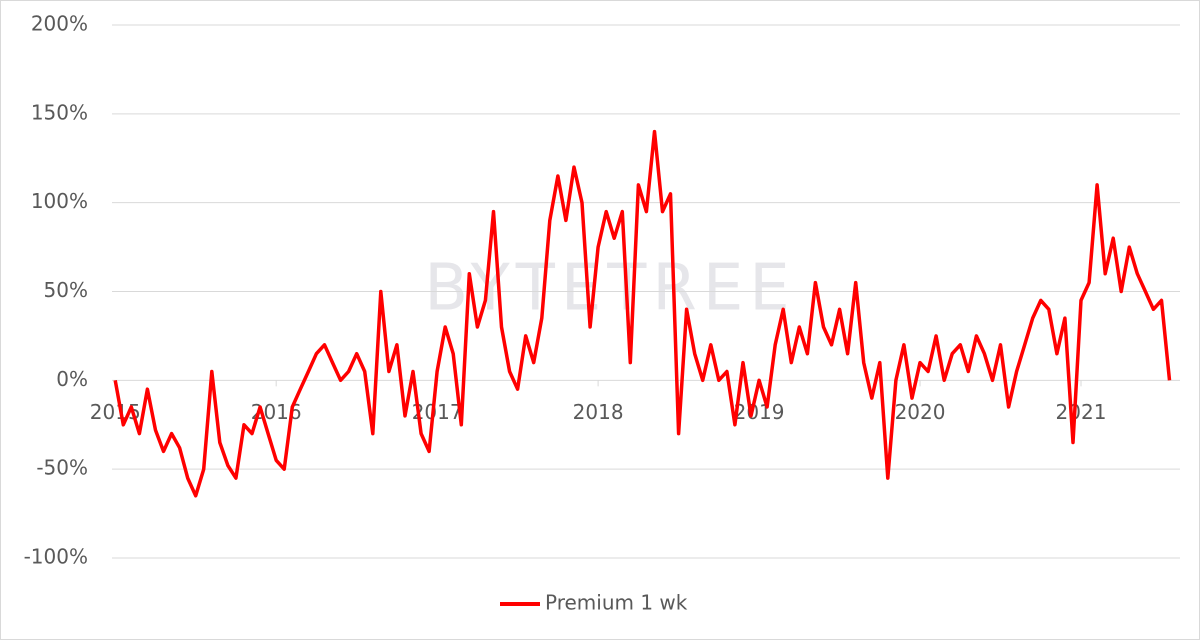 Image resolution: width=1200 pixels, height=640 pixels. What do you see at coordinates (56, 557) in the screenshot?
I see `y-tick-label: -100%` at bounding box center [56, 557].